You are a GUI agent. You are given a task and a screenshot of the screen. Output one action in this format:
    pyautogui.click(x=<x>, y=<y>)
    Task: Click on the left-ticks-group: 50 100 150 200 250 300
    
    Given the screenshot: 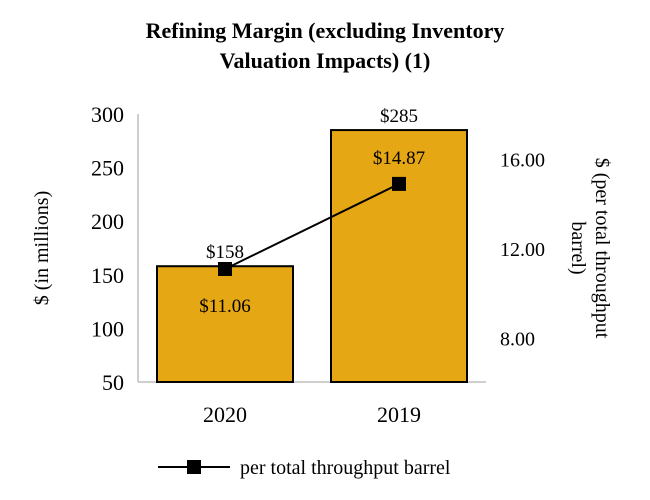 What is the action you would take?
    pyautogui.click(x=107, y=248)
    